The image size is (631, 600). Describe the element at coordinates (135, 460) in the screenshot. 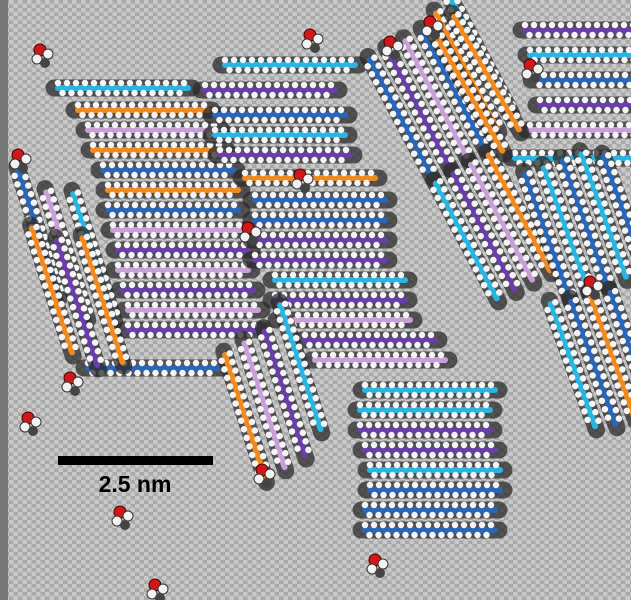

I see `scale-bar` at that location.